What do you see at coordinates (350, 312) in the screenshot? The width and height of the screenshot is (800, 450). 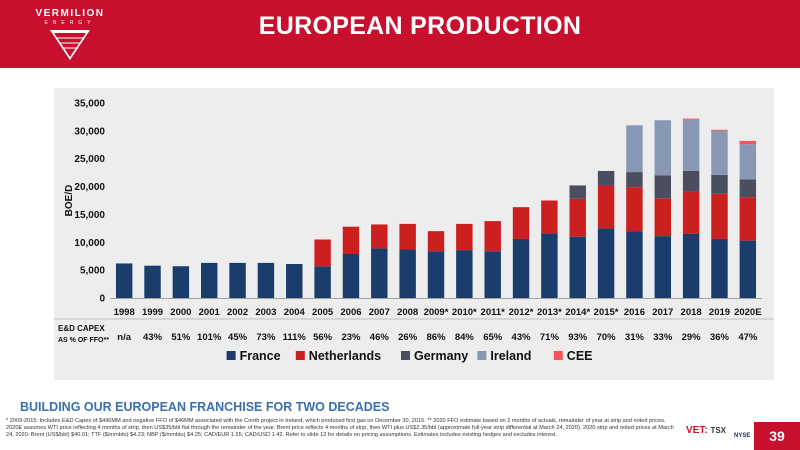 I see `x-tick-label: 2006` at bounding box center [350, 312].